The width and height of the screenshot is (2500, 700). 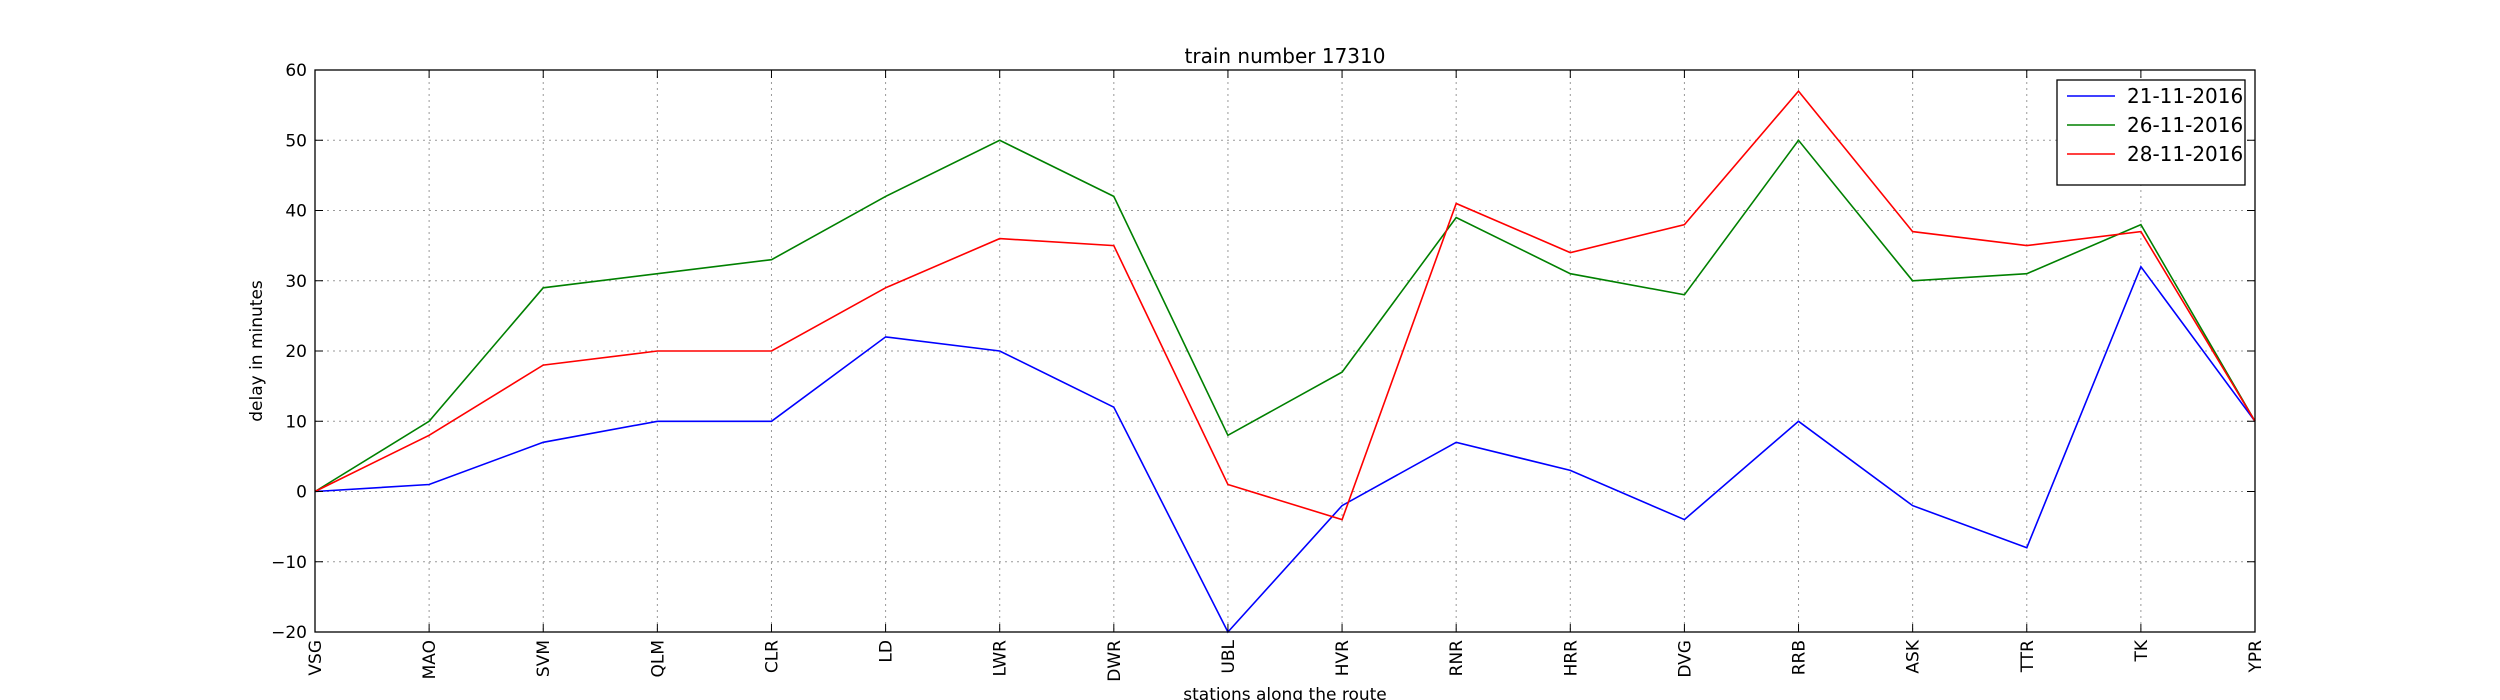 I want to click on x-tick-label: VSG, so click(x=316, y=658).